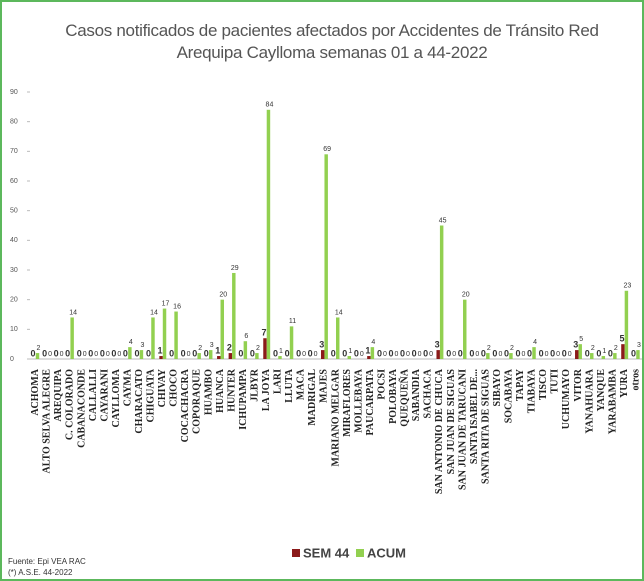 This screenshot has height=581, width=644. I want to click on x-tick-label: CAYARANI, so click(104, 395).